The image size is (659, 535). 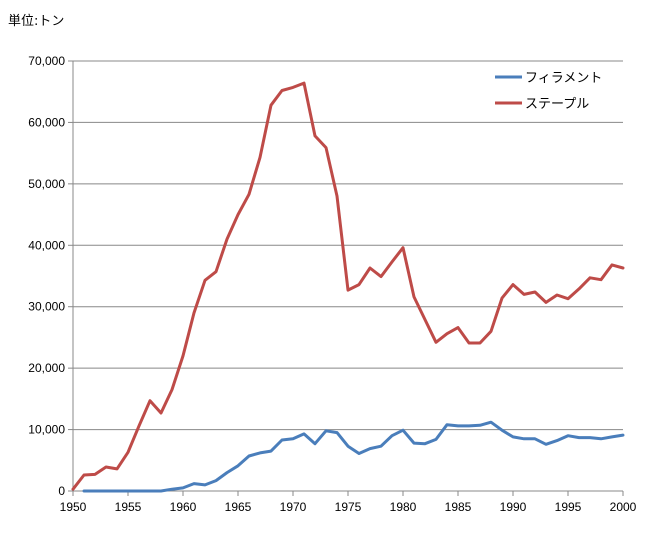 What do you see at coordinates (128, 507) in the screenshot?
I see `x-tick-label: 1955` at bounding box center [128, 507].